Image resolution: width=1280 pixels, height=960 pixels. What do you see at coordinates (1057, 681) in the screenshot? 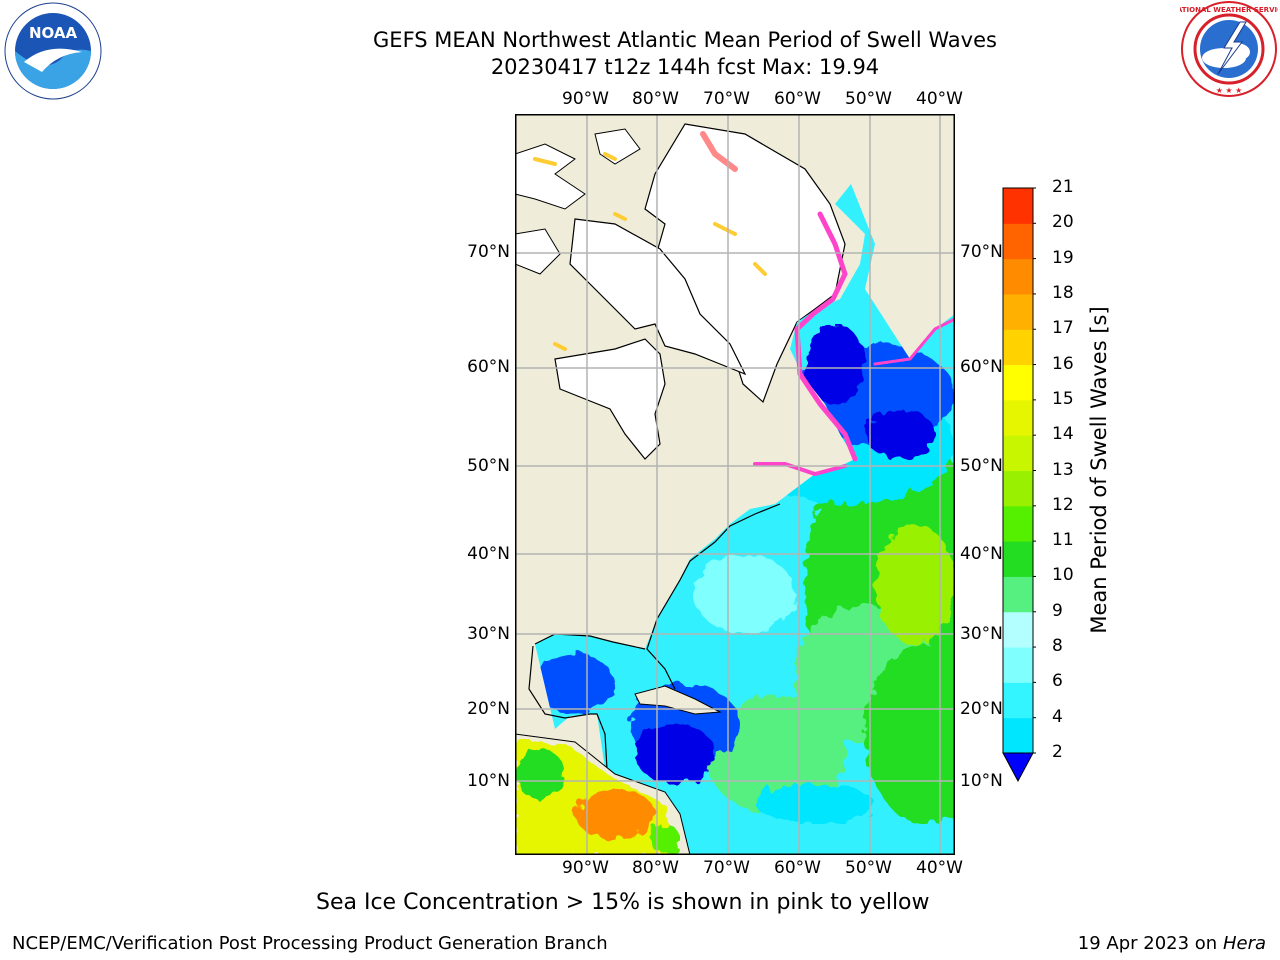
I see `colorbar-tick-label: 6` at bounding box center [1057, 681].